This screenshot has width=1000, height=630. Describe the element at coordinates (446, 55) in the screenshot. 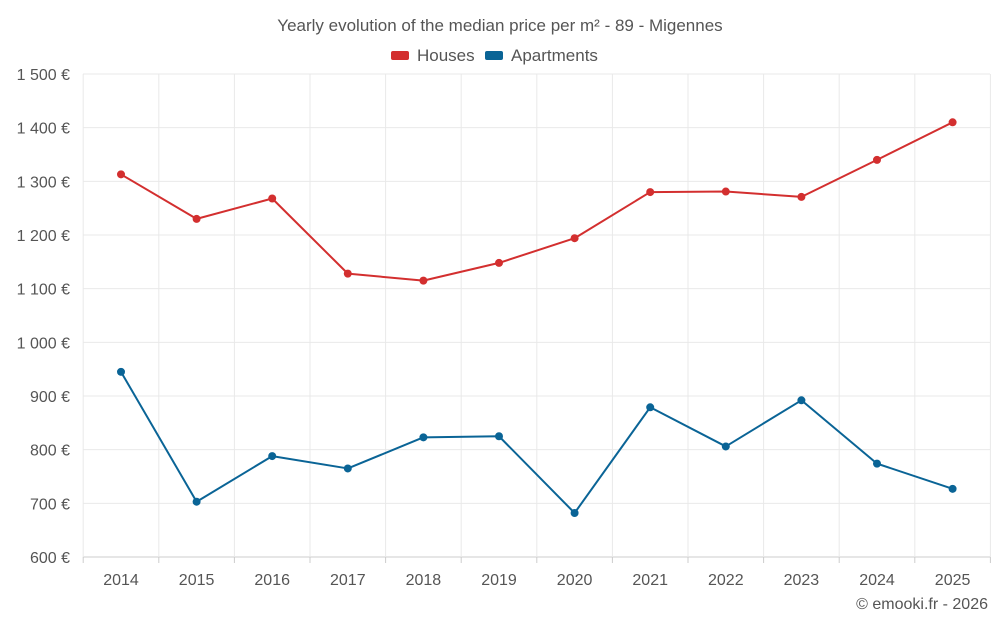

I see `legend-label-houses: Houses` at that location.